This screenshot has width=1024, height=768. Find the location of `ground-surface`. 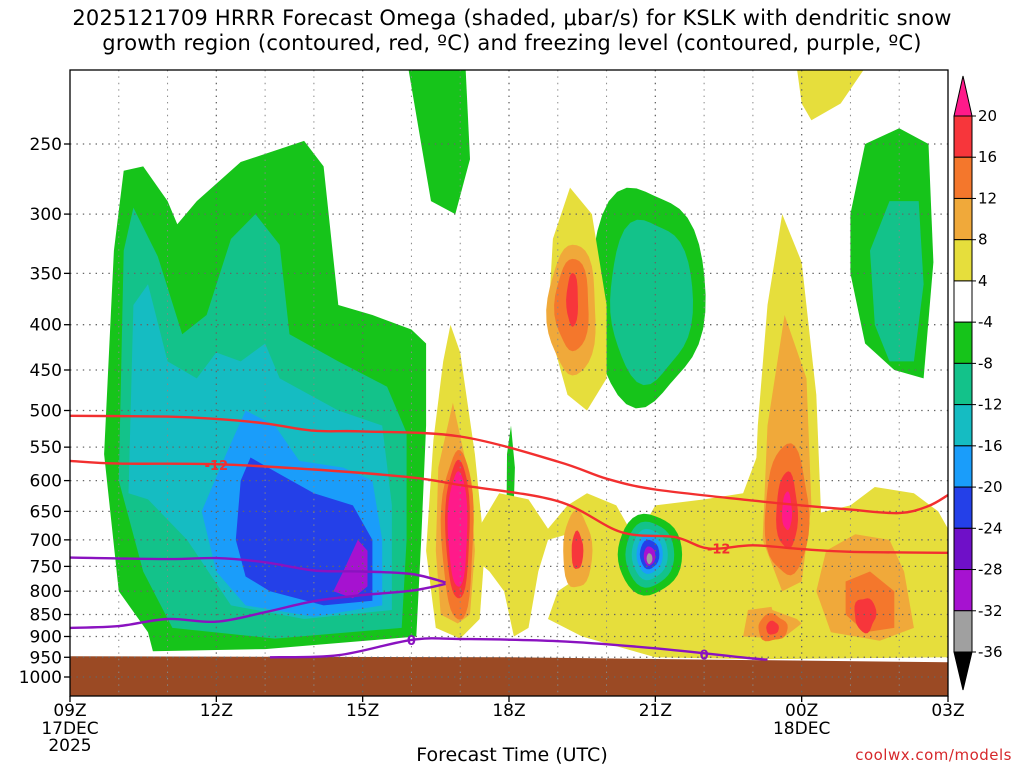

ground-surface is located at coordinates (509, 676).